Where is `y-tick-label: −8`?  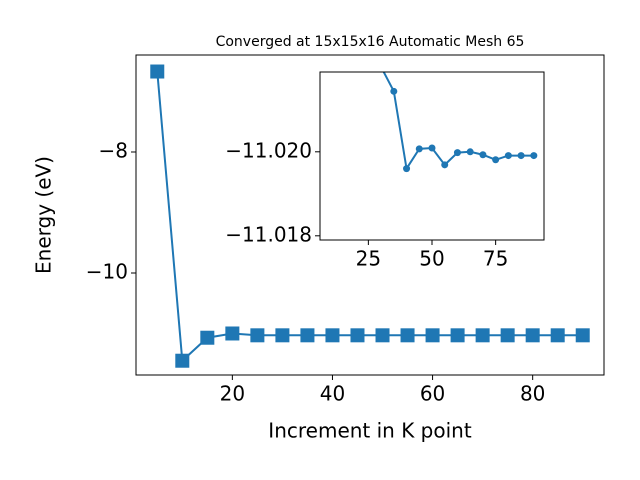
y-tick-label: −8 is located at coordinates (113, 150).